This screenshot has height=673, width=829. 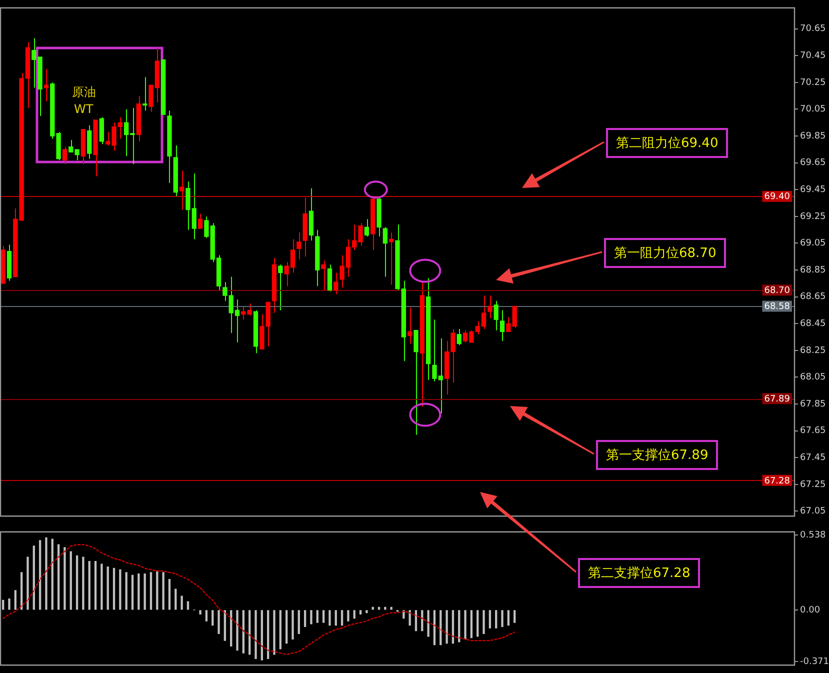 I want to click on y-tick-label: 70.25, so click(x=813, y=83).